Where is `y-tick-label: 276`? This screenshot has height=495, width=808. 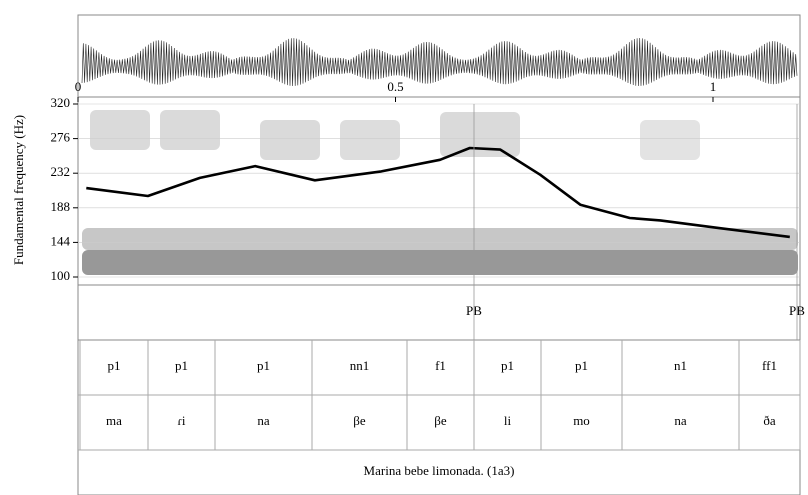
y-tick-label: 276 is located at coordinates (61, 137).